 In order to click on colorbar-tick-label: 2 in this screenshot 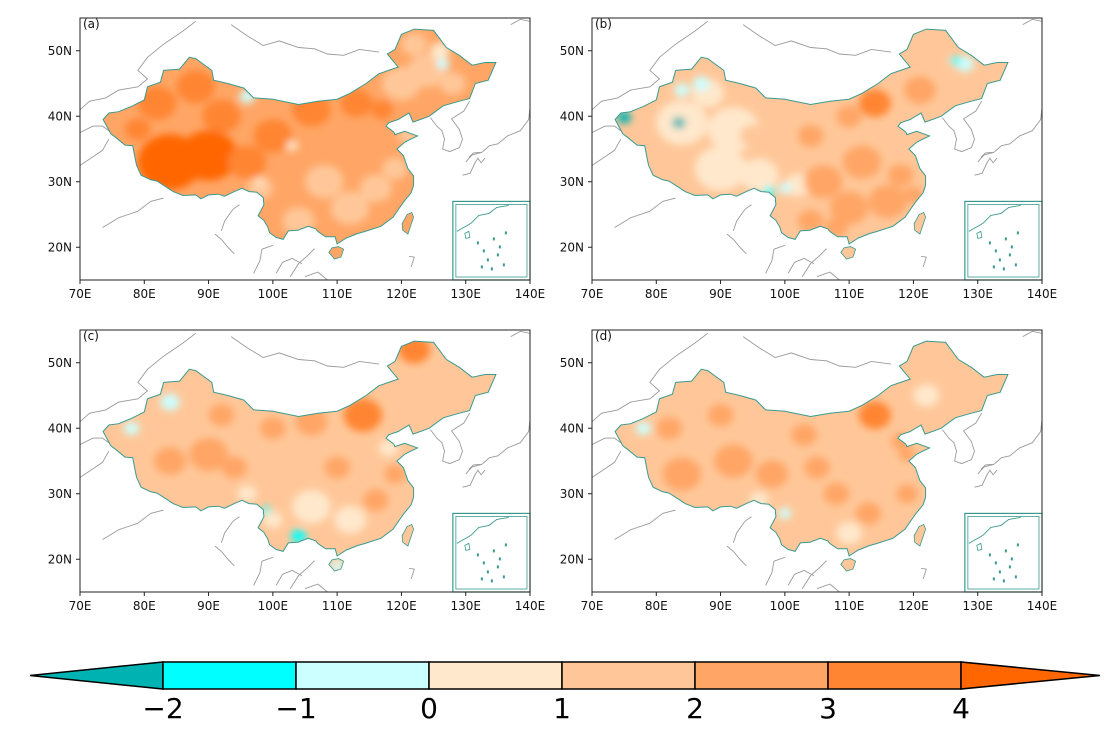, I will do `click(695, 708)`.